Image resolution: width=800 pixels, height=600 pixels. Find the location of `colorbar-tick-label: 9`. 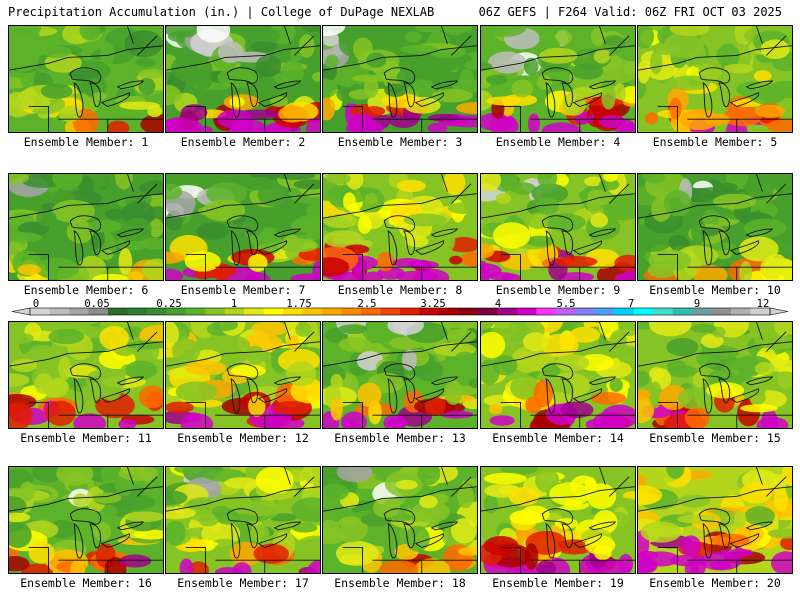

colorbar-tick-label: 9 is located at coordinates (697, 304).